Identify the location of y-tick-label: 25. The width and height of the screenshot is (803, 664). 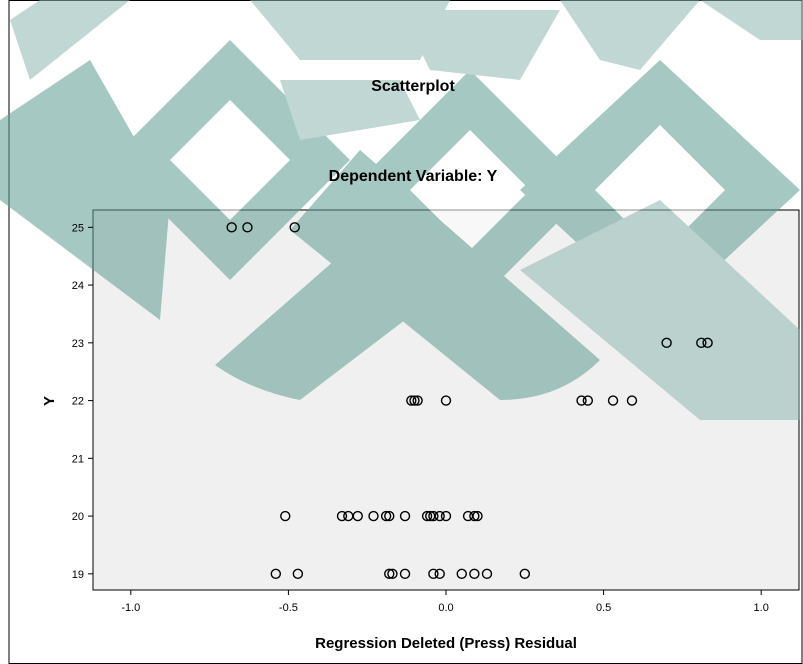
(78, 228).